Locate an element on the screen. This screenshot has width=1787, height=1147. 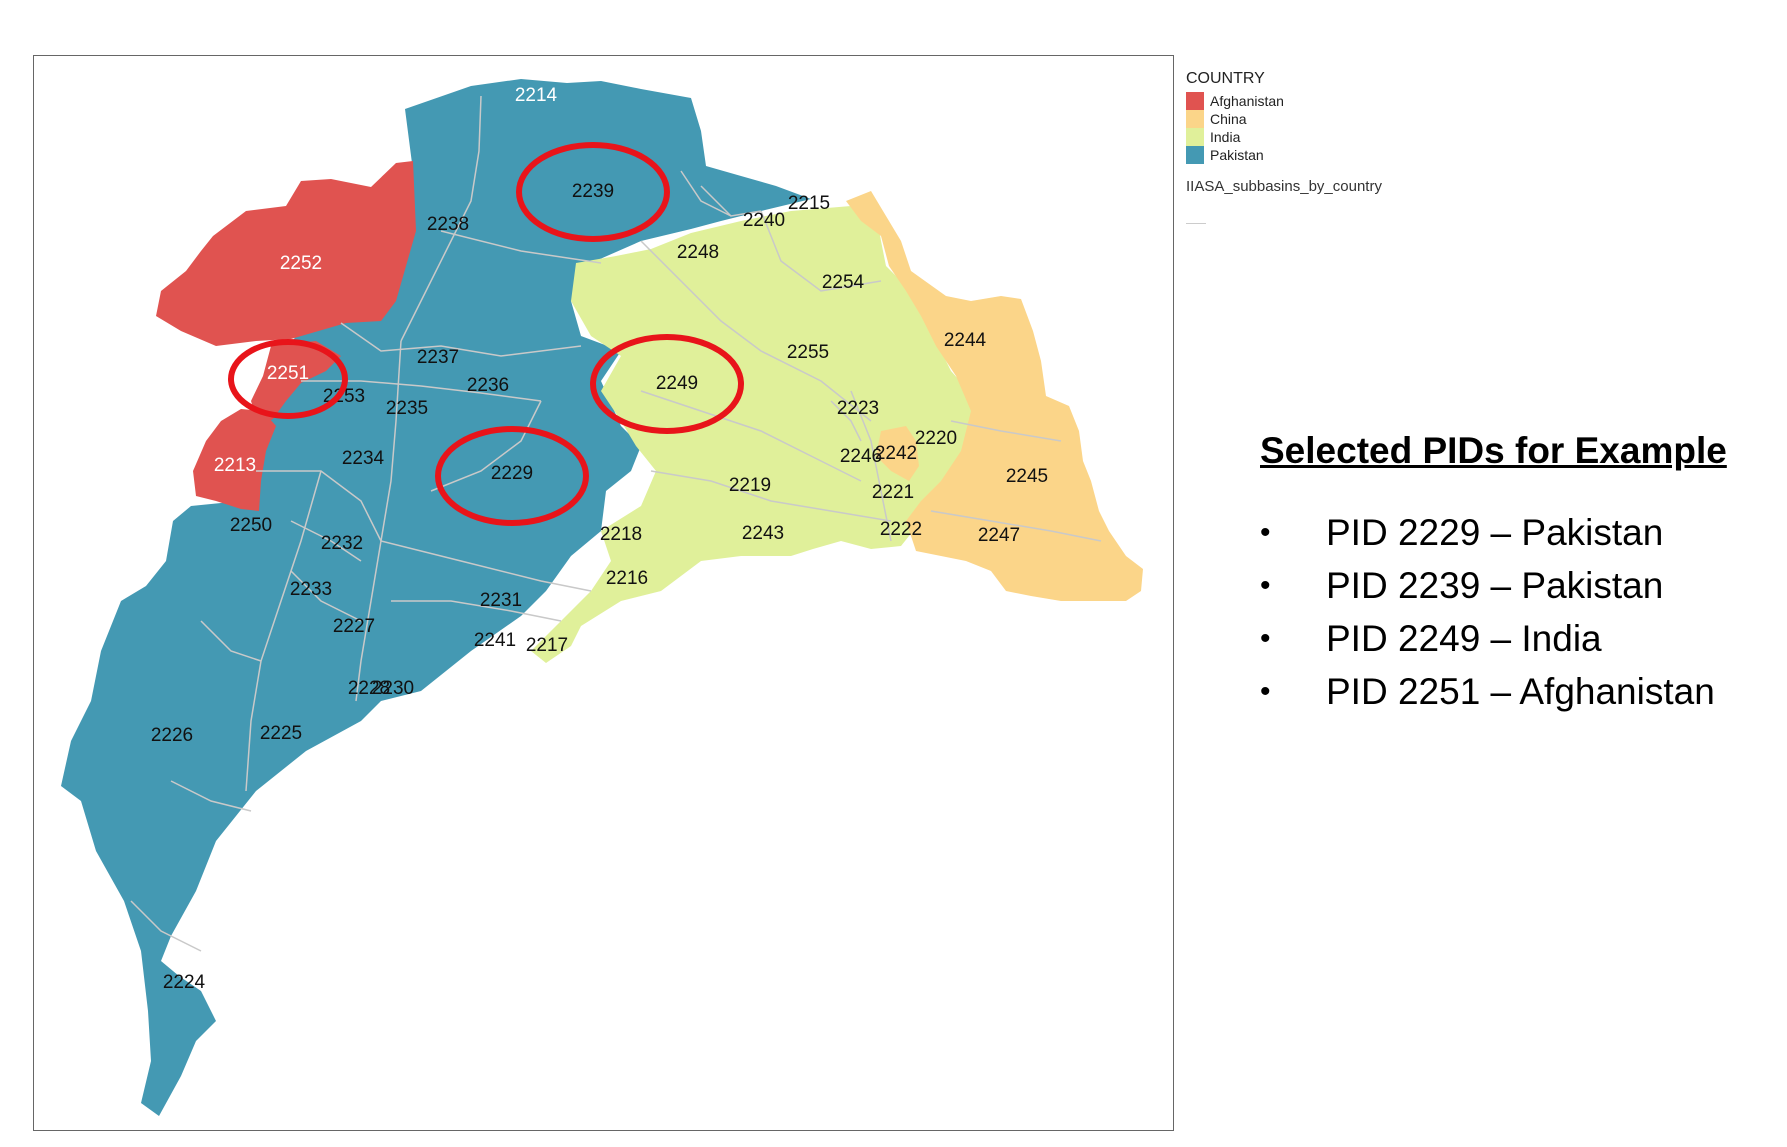
subbasin-label-2255: 2255 is located at coordinates (808, 352).